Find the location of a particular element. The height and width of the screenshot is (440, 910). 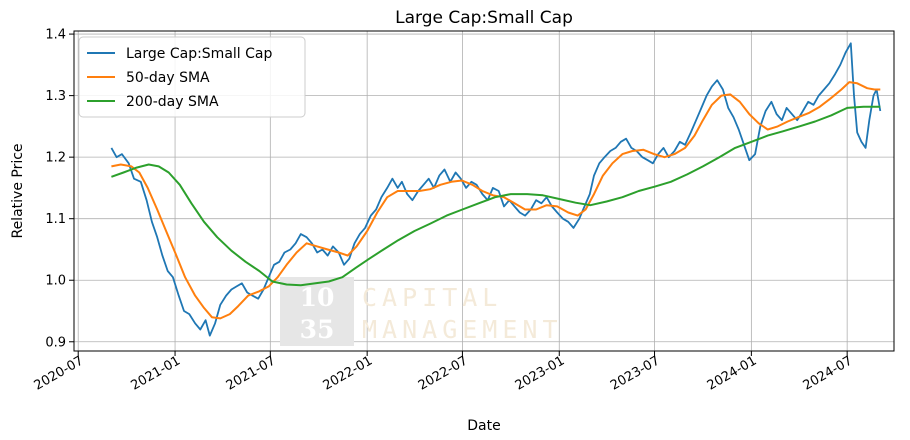

legend-label-200day: 200-day SMA is located at coordinates (172, 102).